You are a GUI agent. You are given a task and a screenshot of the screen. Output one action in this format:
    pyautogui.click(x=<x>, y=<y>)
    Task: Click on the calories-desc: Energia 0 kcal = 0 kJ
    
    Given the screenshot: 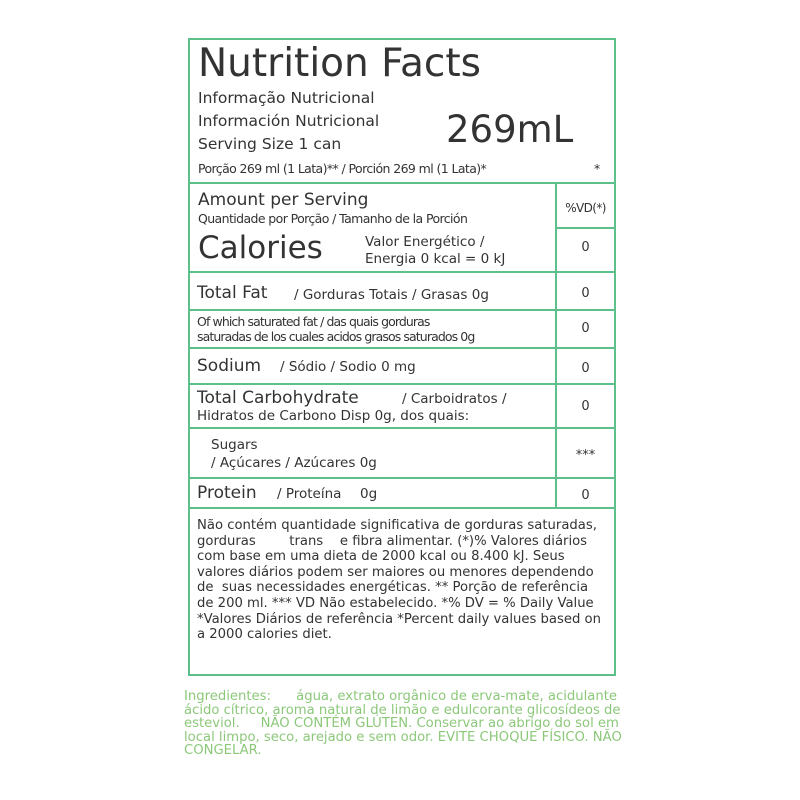 What is the action you would take?
    pyautogui.click(x=435, y=259)
    